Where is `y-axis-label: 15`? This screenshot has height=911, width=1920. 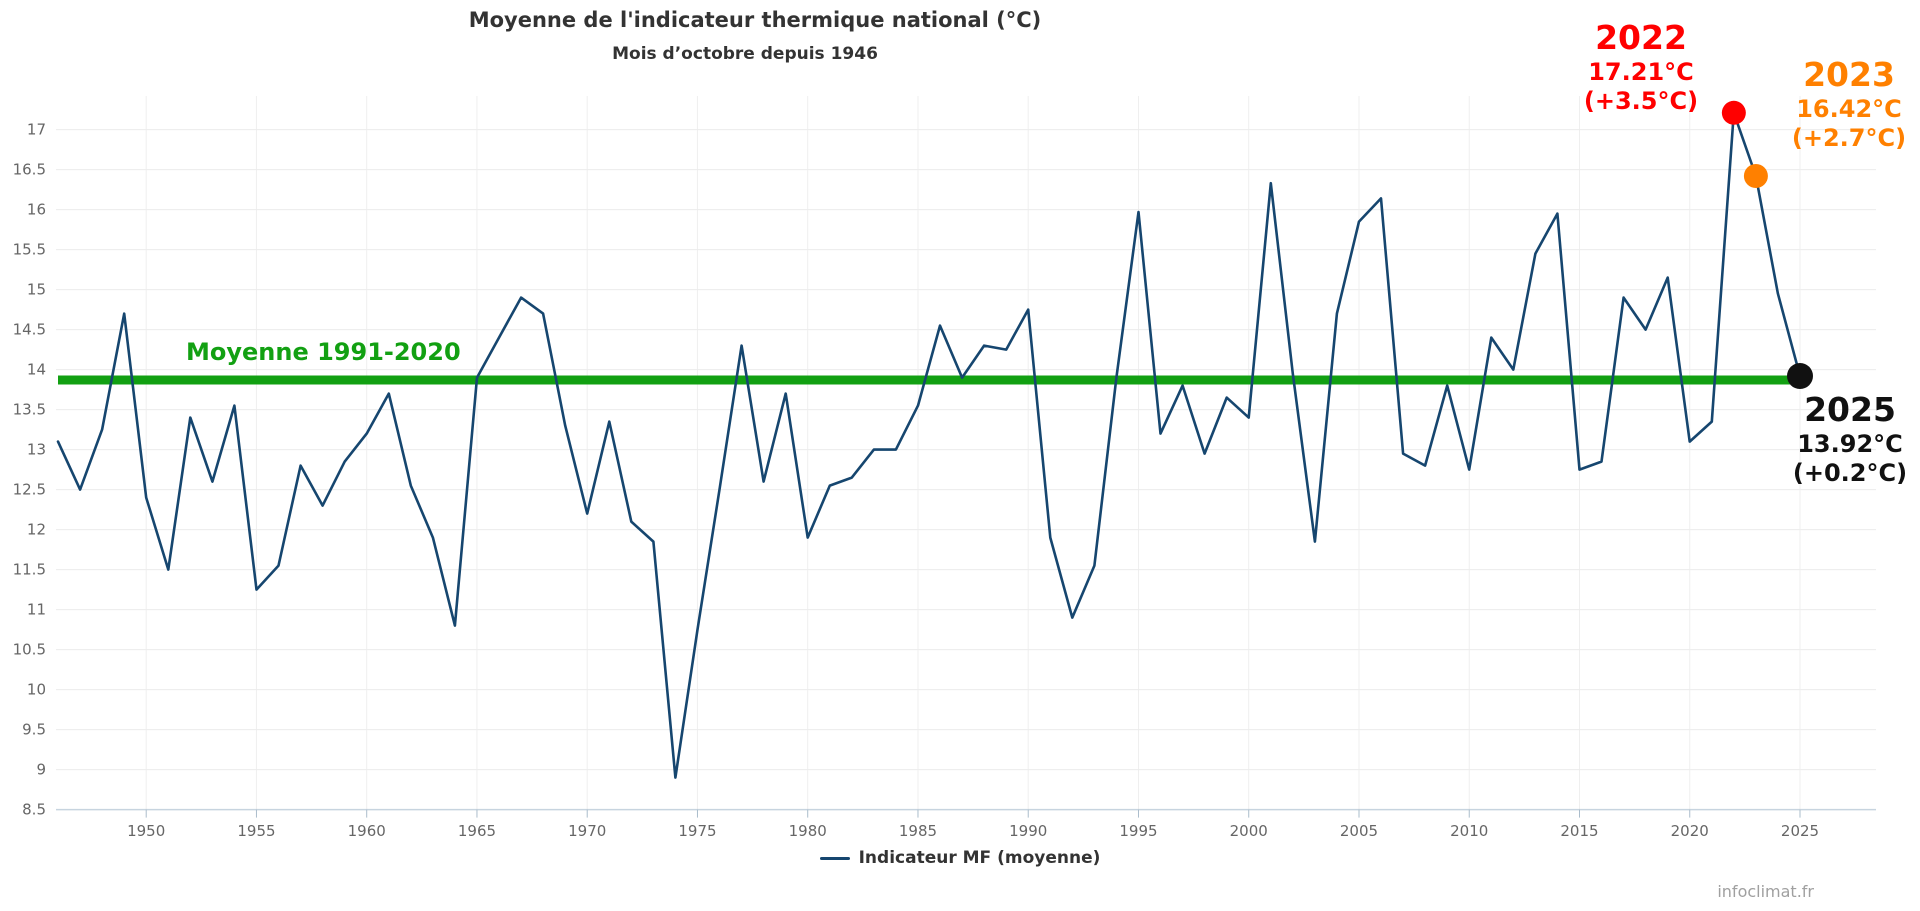 y-axis-label: 15 is located at coordinates (36, 290).